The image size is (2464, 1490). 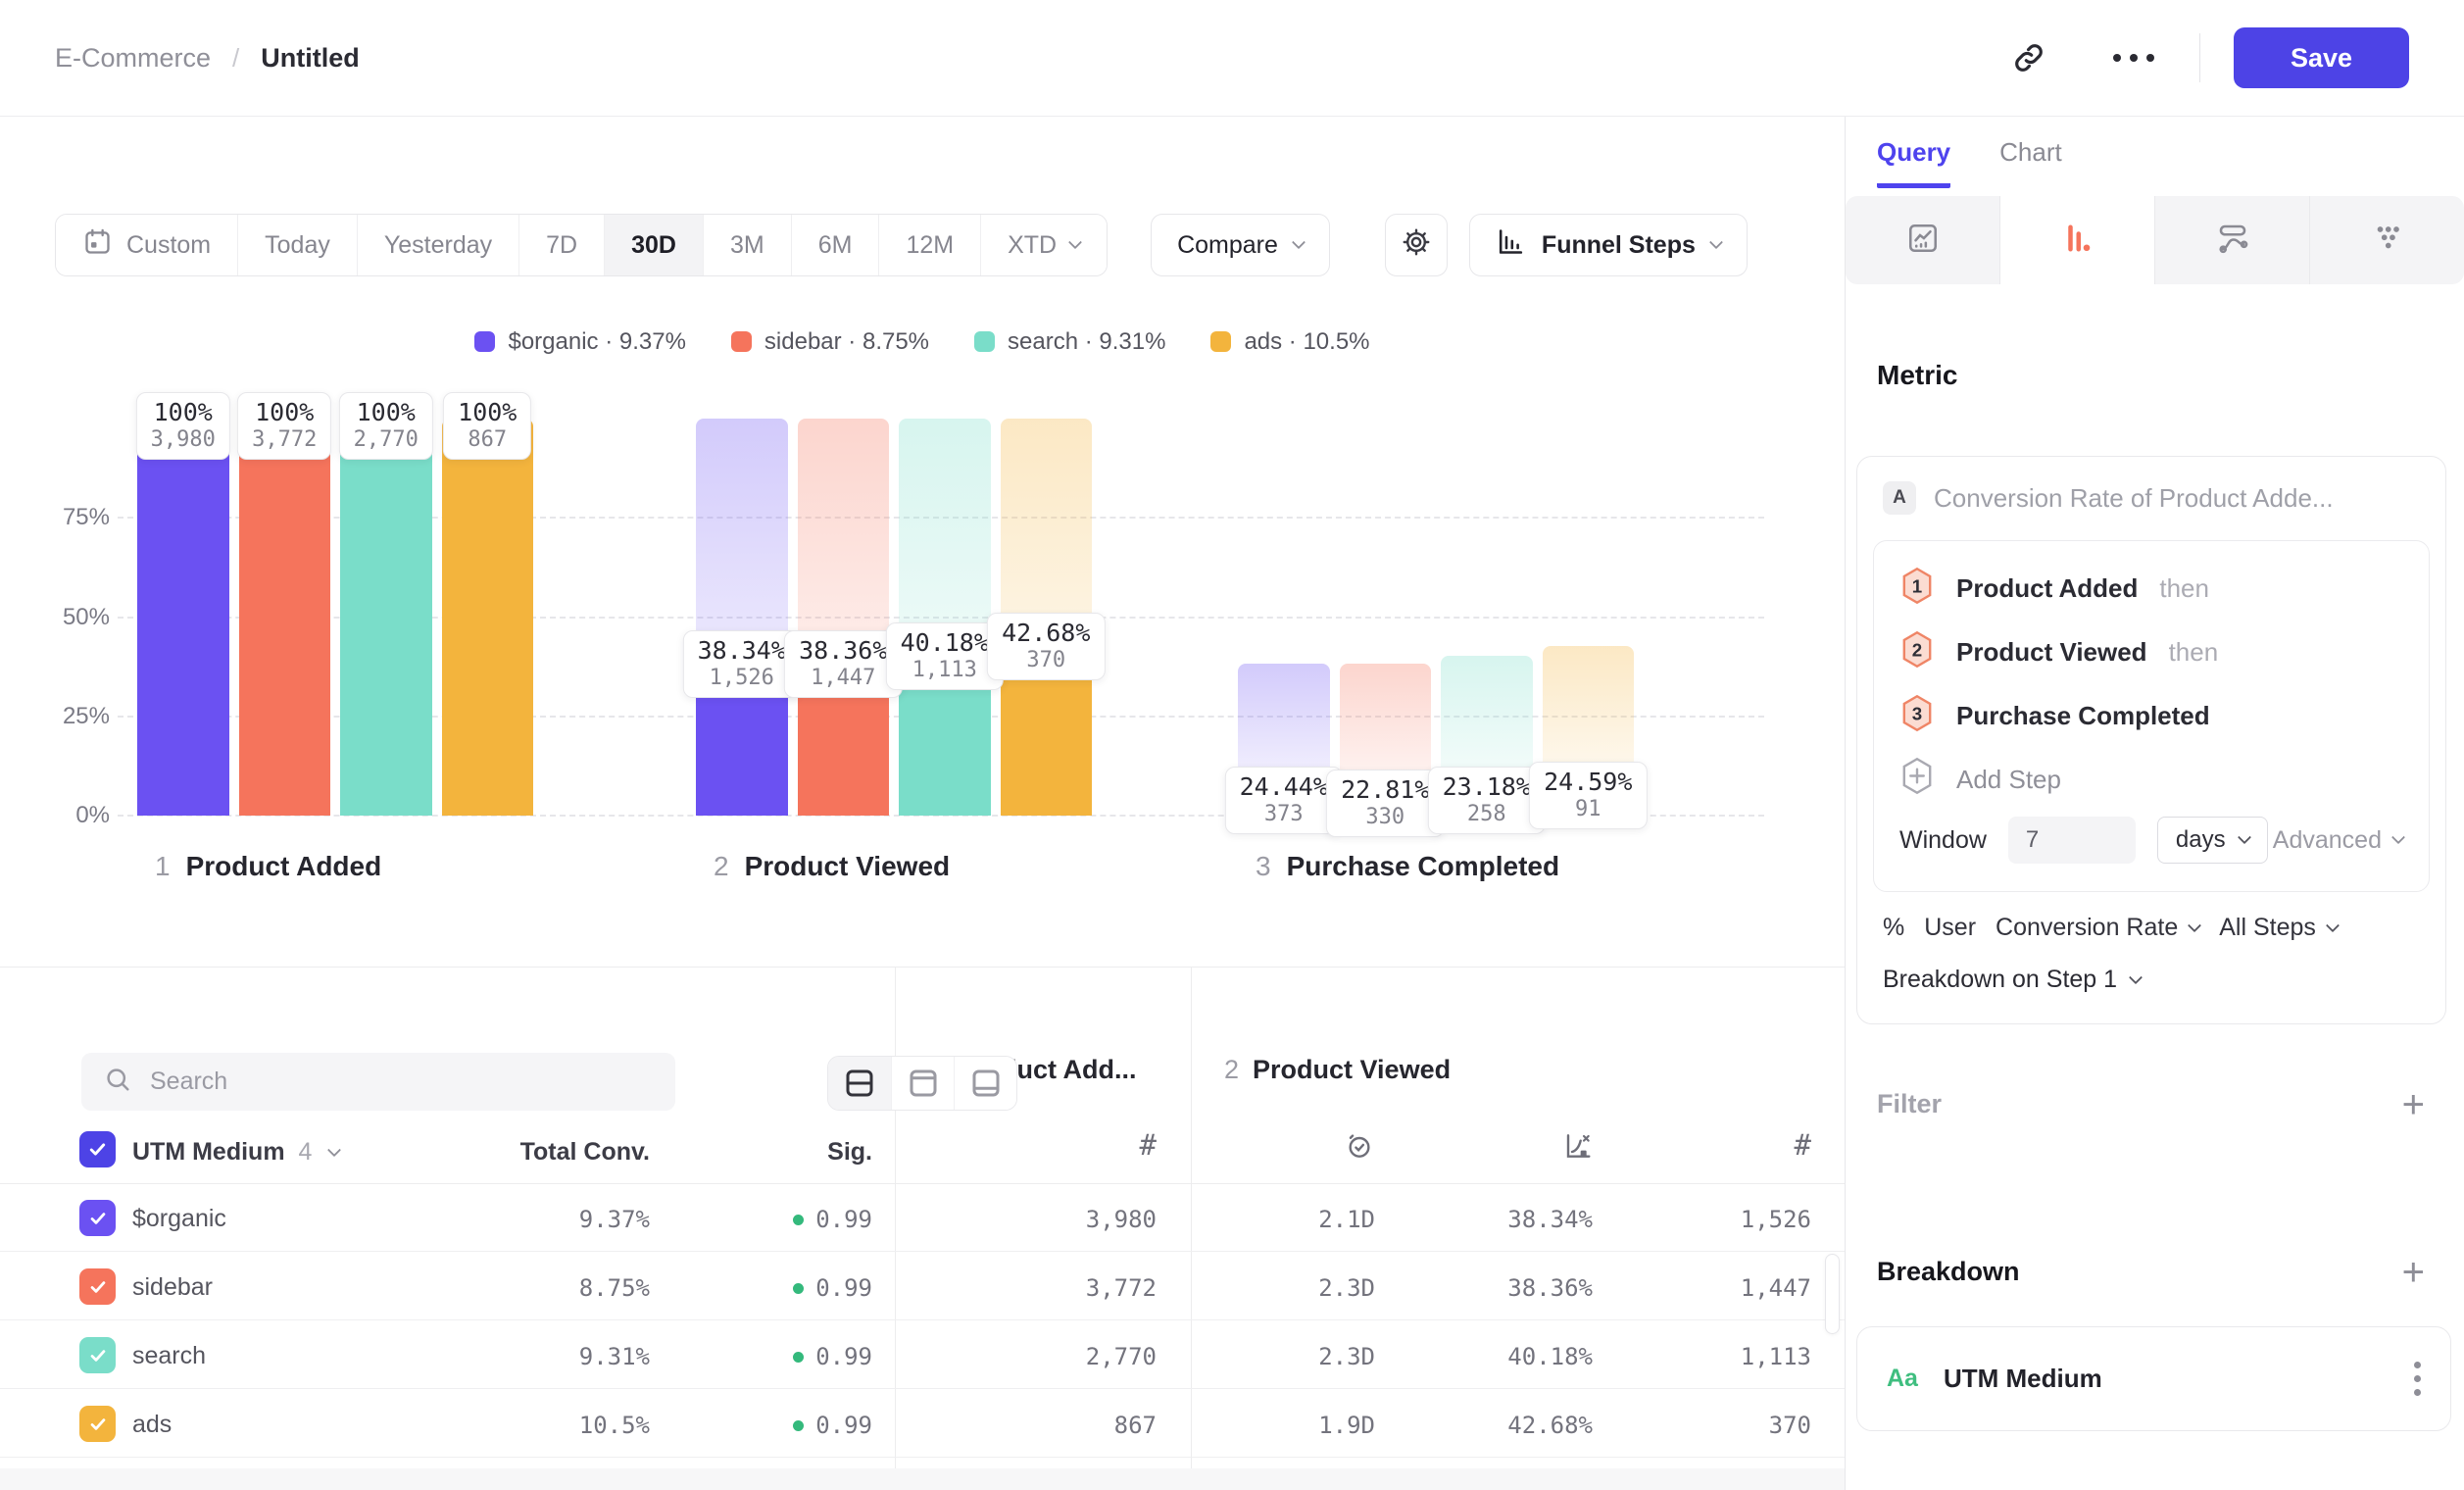 I want to click on breakdown-item: Aa UTM Medium, so click(x=2153, y=1378).